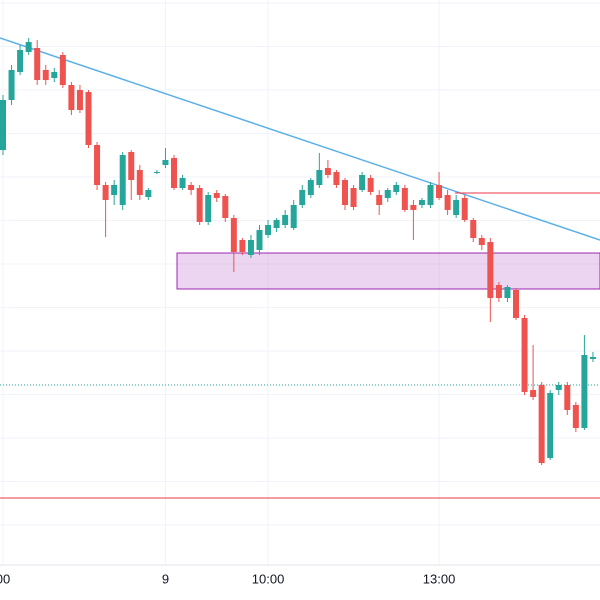 This screenshot has width=600, height=600. I want to click on x-tick-label: 9, so click(165, 578).